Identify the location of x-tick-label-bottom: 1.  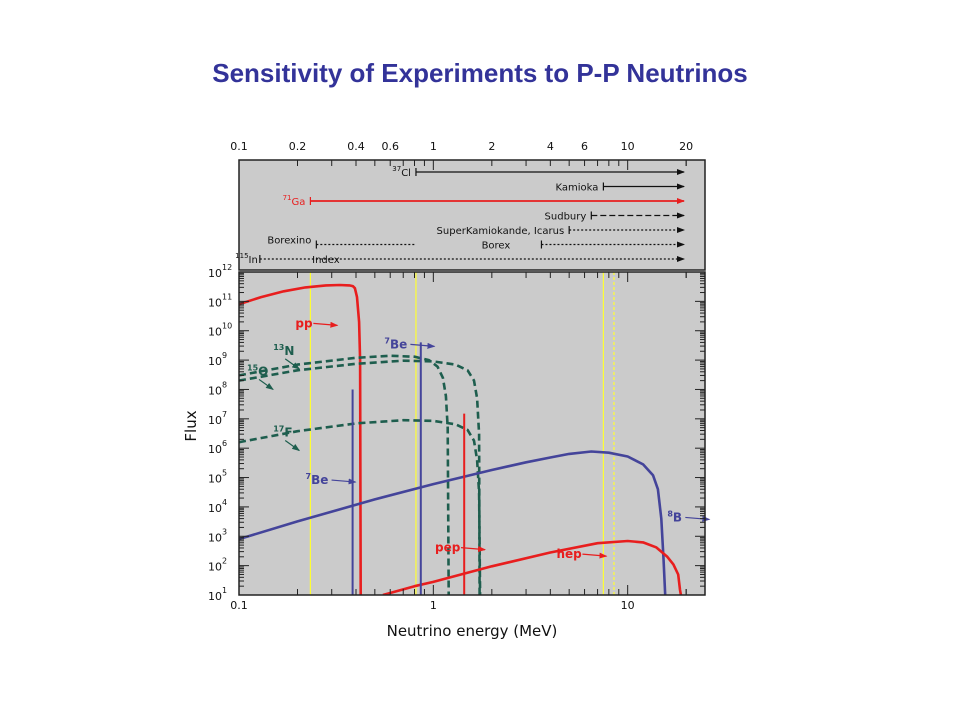
(433, 605).